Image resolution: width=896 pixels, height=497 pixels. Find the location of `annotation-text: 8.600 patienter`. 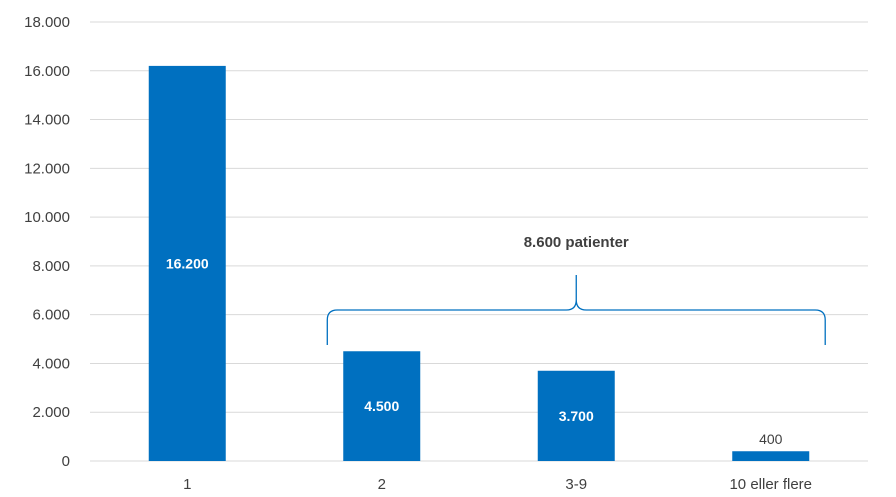

annotation-text: 8.600 patienter is located at coordinates (576, 242).